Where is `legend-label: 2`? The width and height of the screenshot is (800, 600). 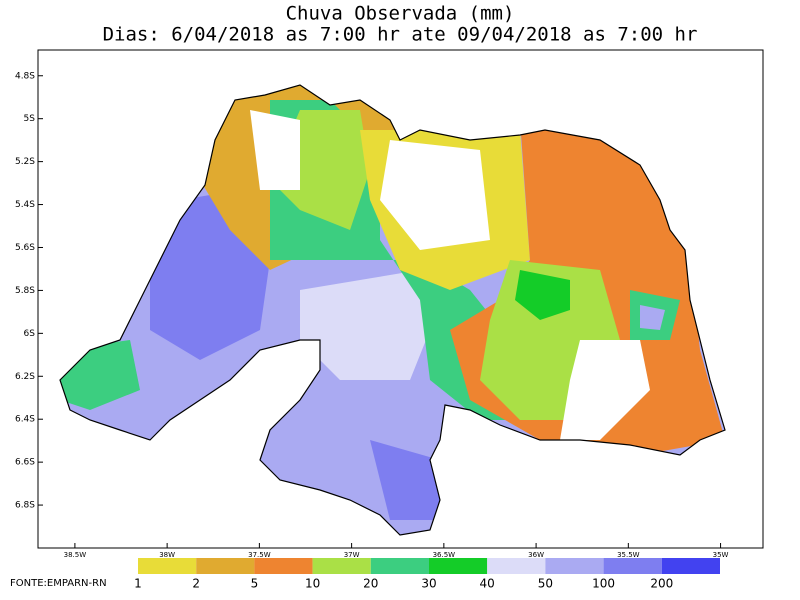
legend-label: 2 is located at coordinates (196, 584).